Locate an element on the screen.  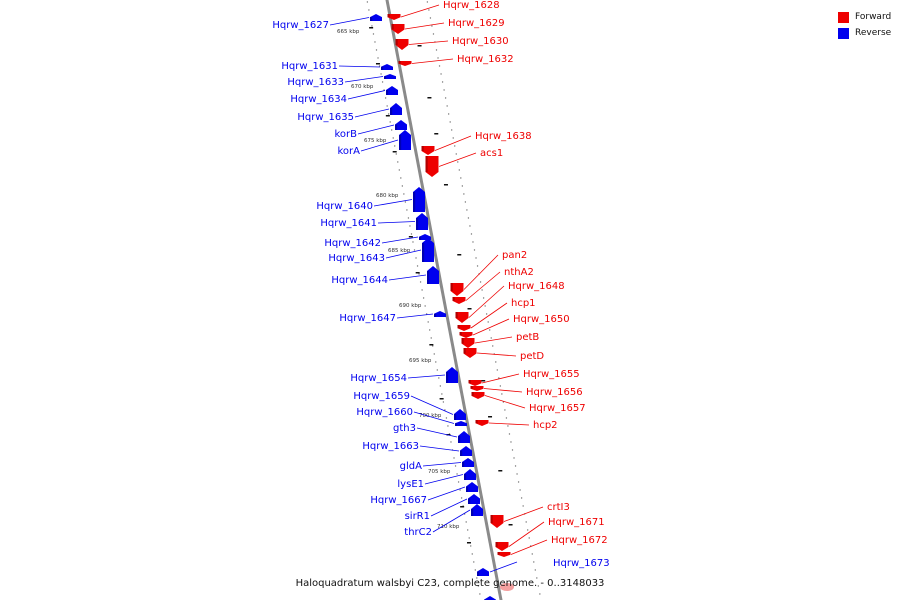
forward-gene-label: Hqrw_1629 is located at coordinates (476, 23).